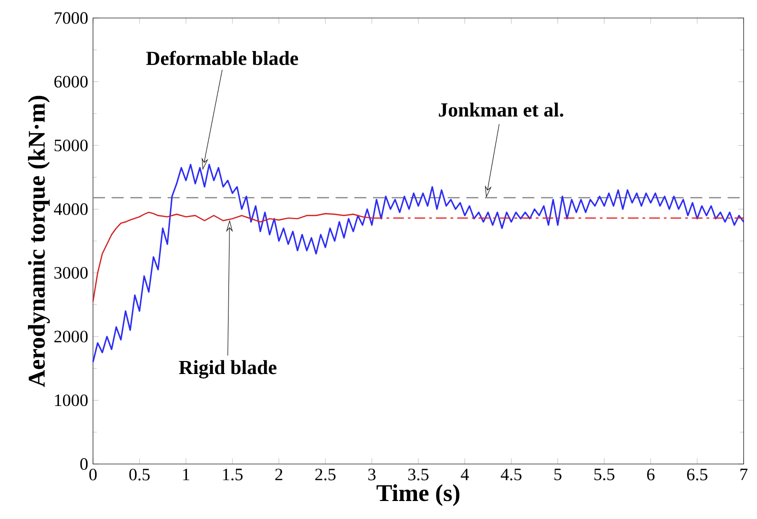  What do you see at coordinates (71, 273) in the screenshot?
I see `y-tick-label: 3000` at bounding box center [71, 273].